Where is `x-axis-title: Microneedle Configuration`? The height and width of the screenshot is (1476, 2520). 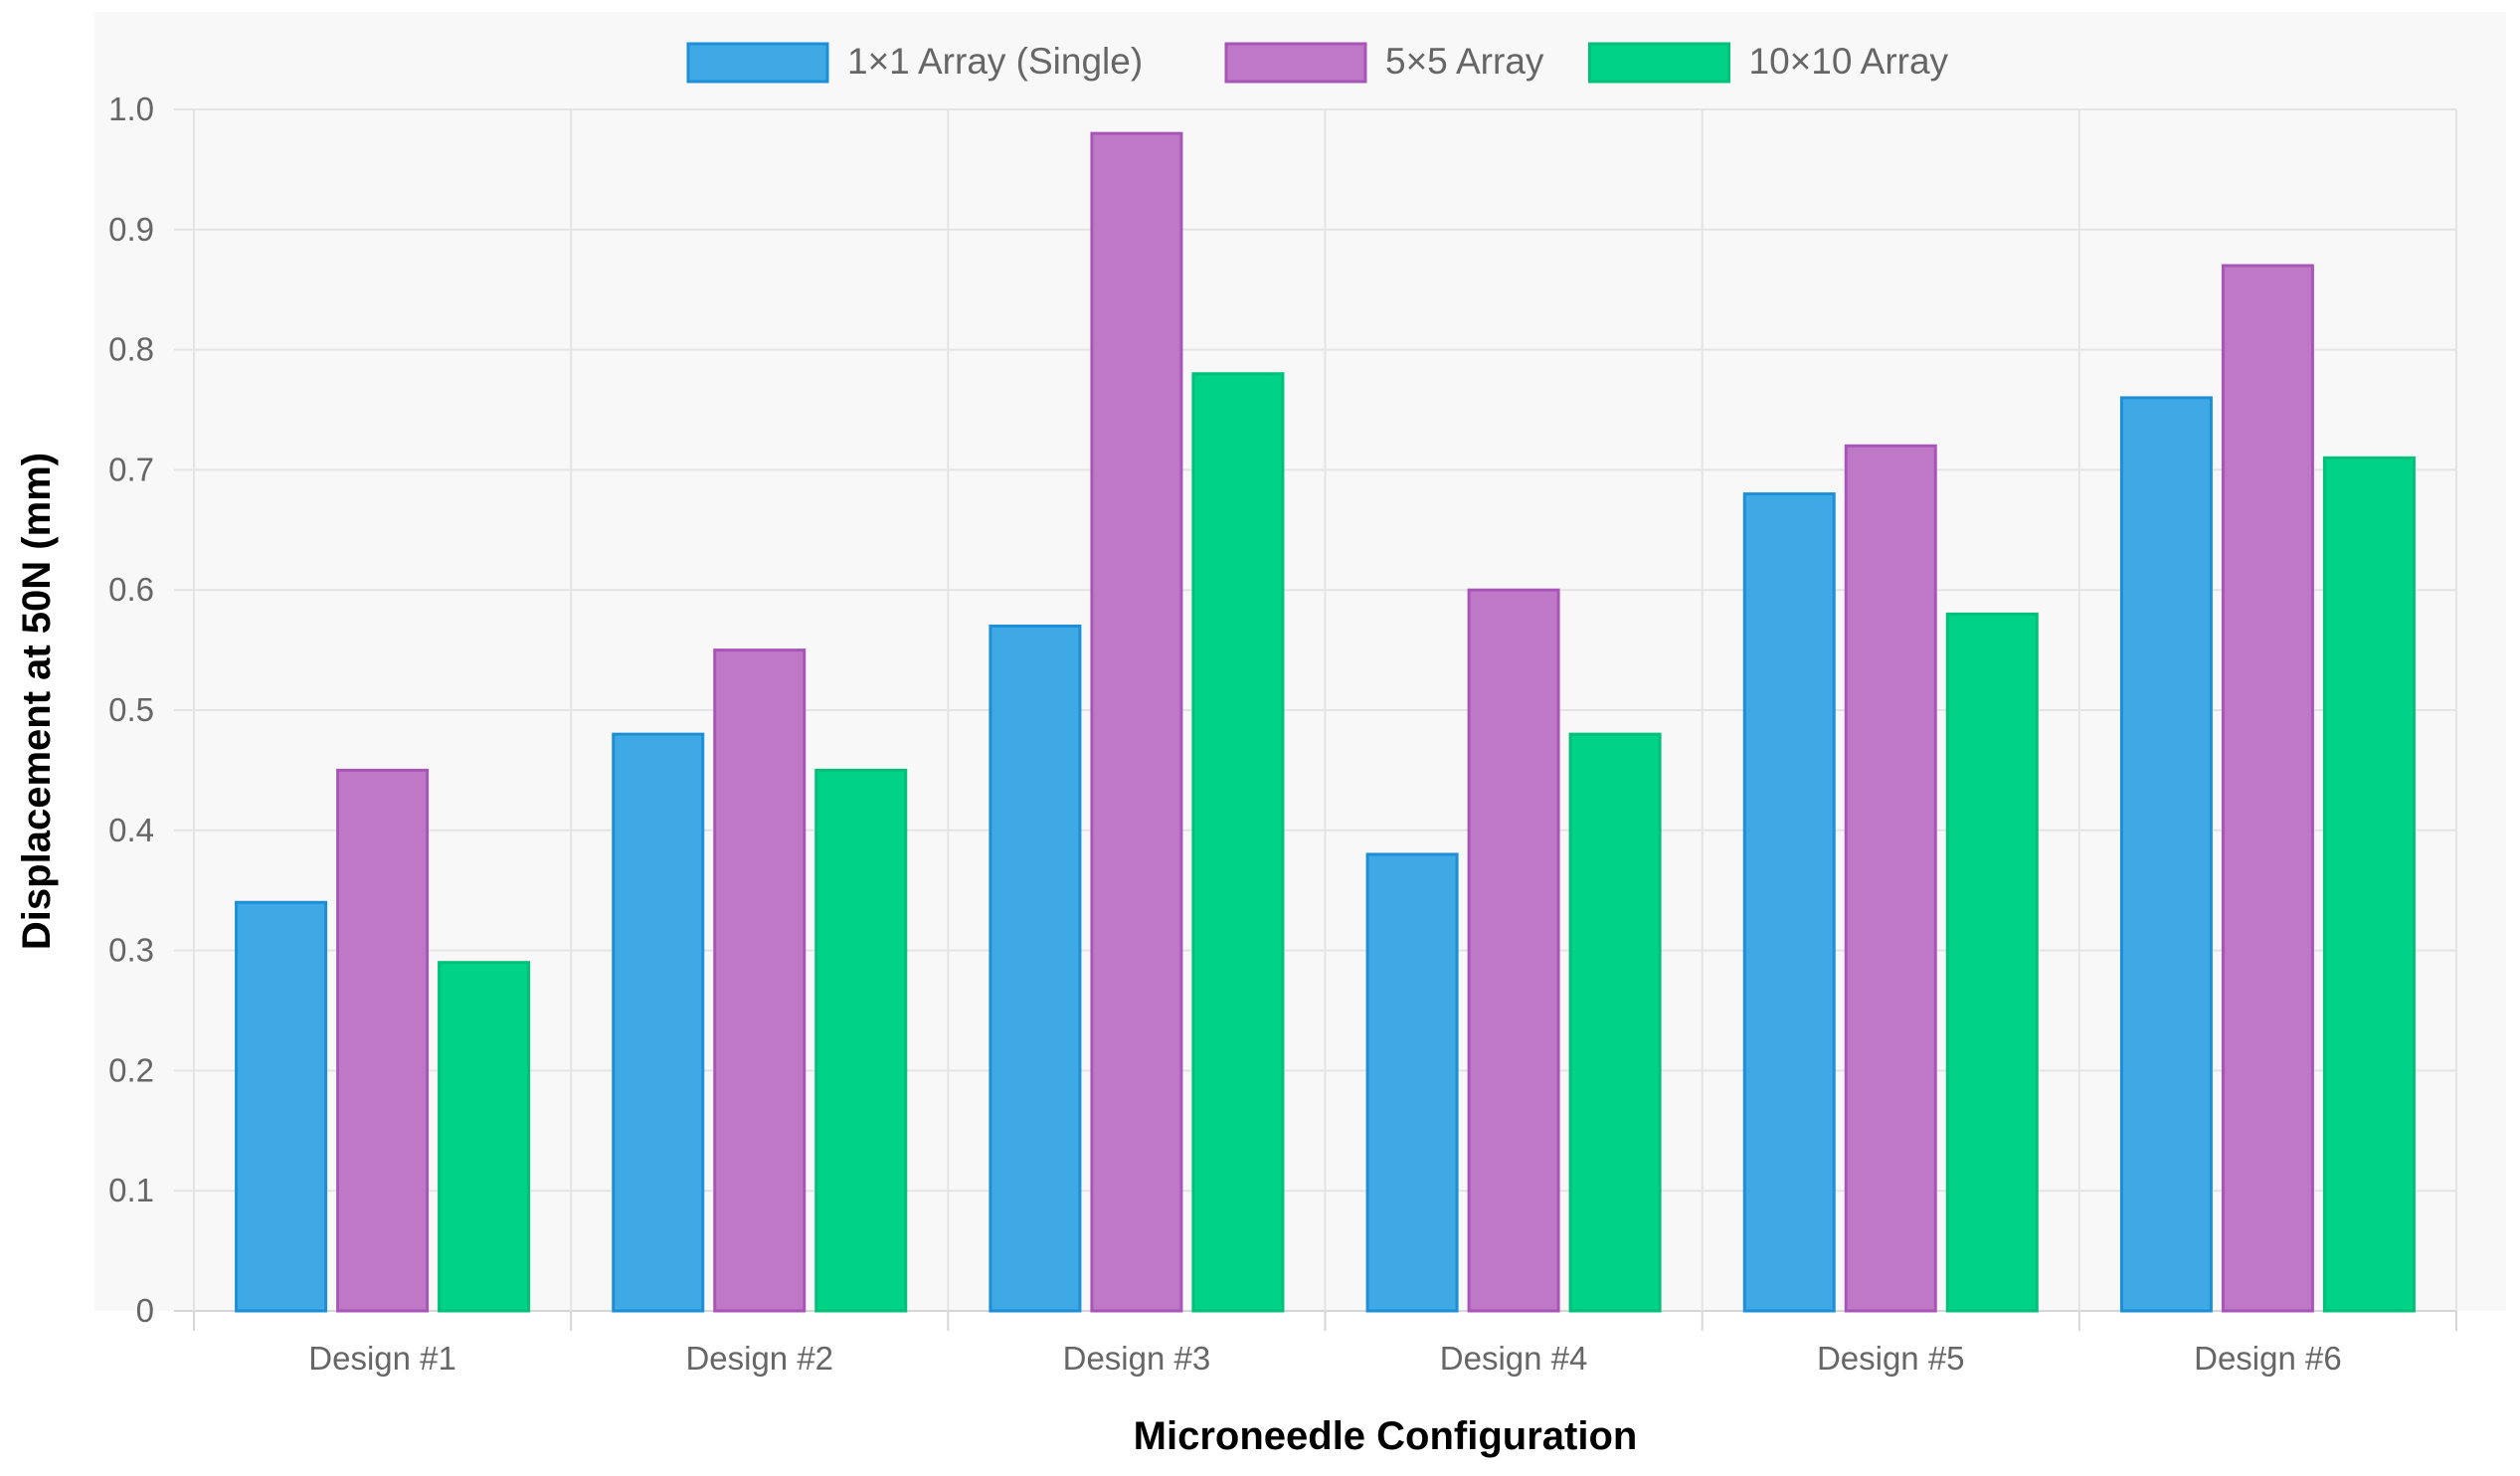
x-axis-title: Microneedle Configuration is located at coordinates (1386, 1436).